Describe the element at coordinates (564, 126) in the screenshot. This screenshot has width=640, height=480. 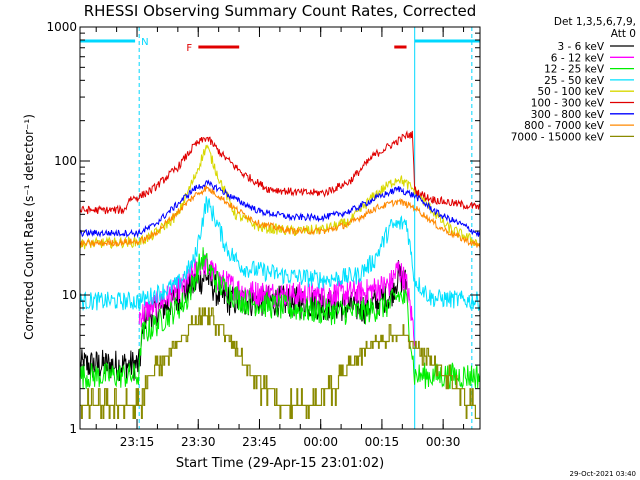
I see `legend-label-7: 800 - 7000 keV` at that location.